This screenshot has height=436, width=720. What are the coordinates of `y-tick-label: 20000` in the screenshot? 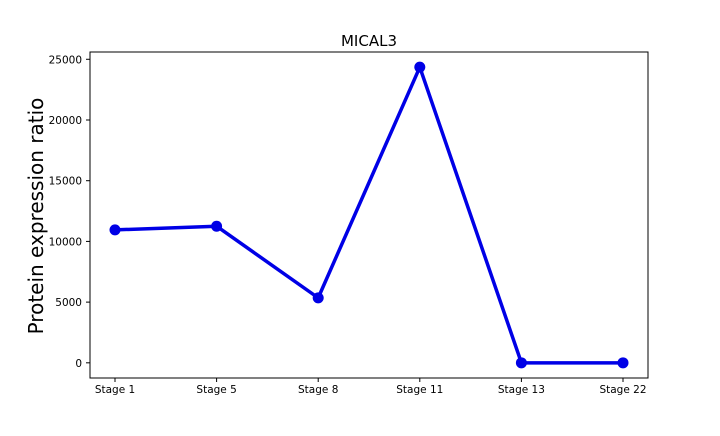 It's located at (65, 121).